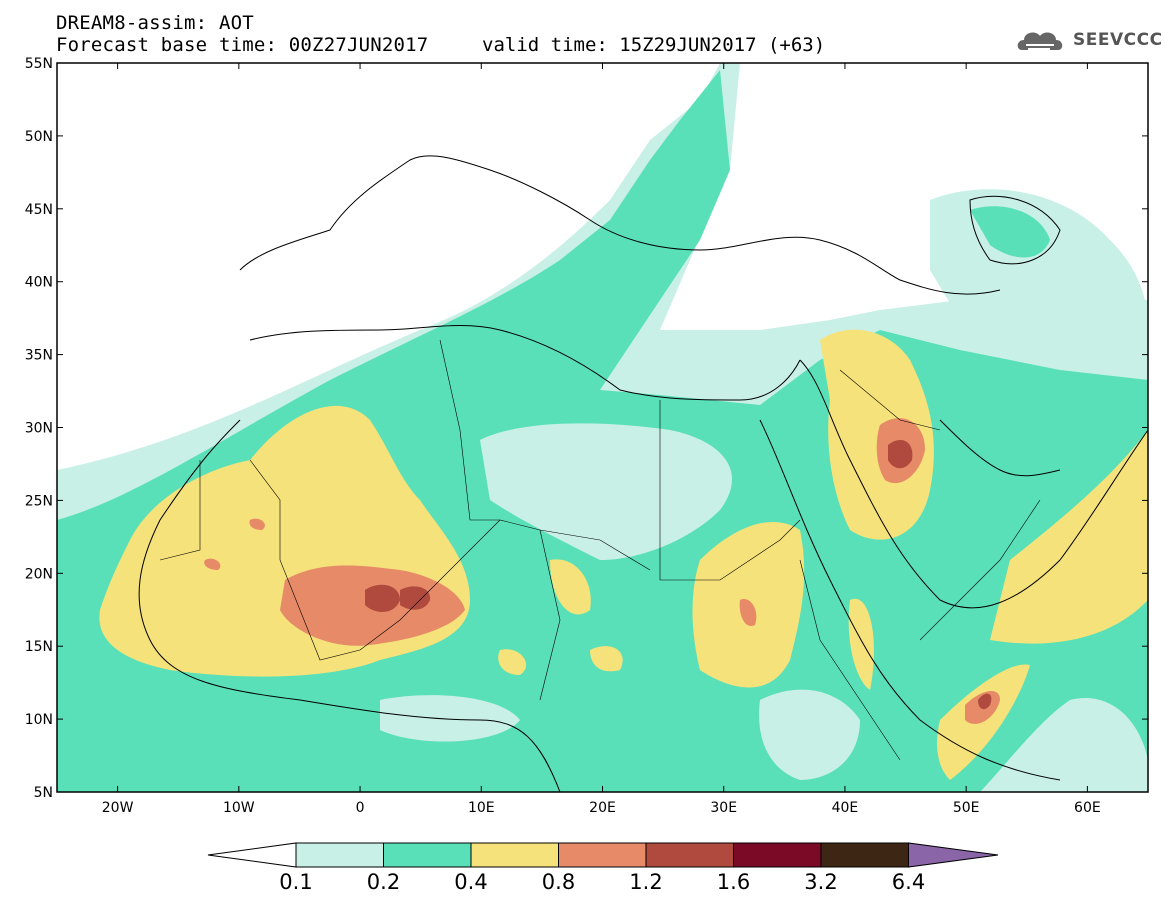 The image size is (1165, 905). What do you see at coordinates (654, 45) in the screenshot?
I see `valid-time: valid time: 15Z29JUN2017 (+63)` at bounding box center [654, 45].